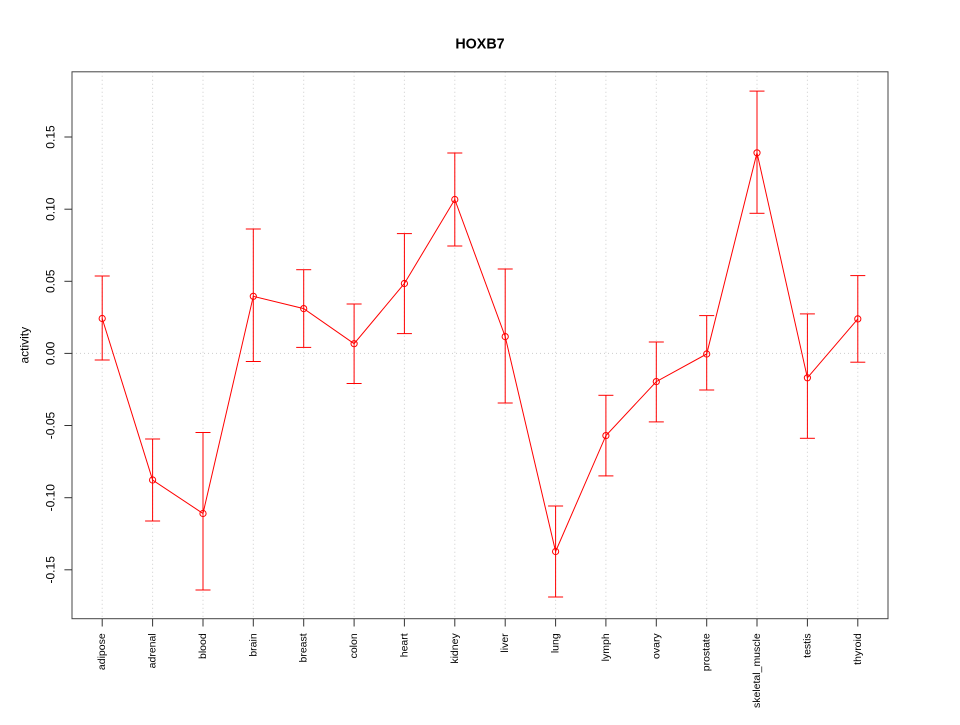  What do you see at coordinates (51, 209) in the screenshot?
I see `svg-text: 0.10` at bounding box center [51, 209].